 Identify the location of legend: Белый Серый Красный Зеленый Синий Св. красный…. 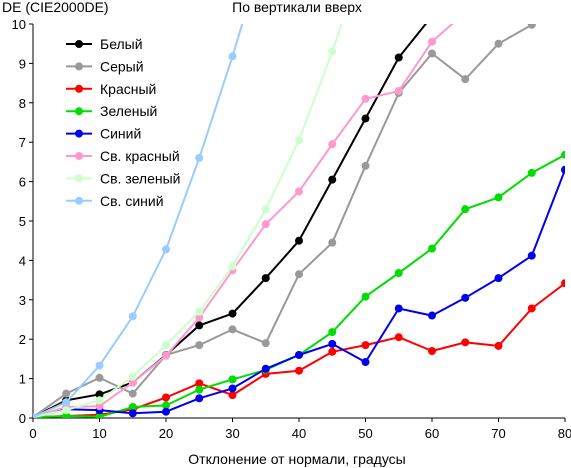
(123, 122).